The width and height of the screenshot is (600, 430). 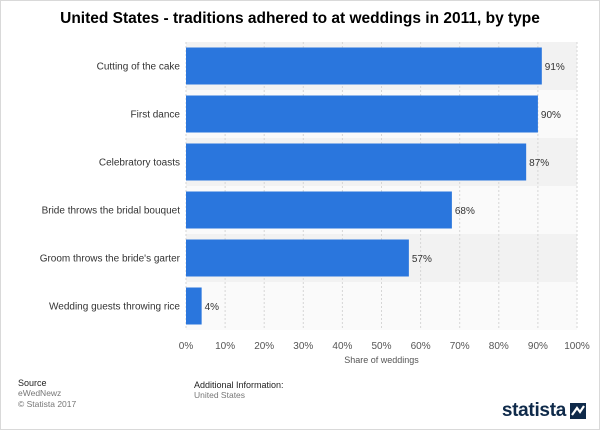 I want to click on category-label: Cutting of the cake, so click(x=139, y=67).